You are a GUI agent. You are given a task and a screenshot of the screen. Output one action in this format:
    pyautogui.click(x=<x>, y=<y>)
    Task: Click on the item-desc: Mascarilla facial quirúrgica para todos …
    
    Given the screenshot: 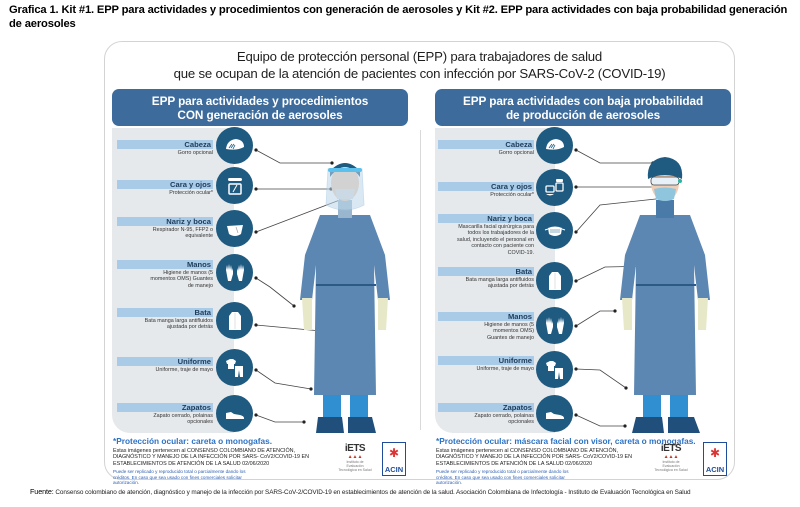 What is the action you would take?
    pyautogui.click(x=495, y=240)
    